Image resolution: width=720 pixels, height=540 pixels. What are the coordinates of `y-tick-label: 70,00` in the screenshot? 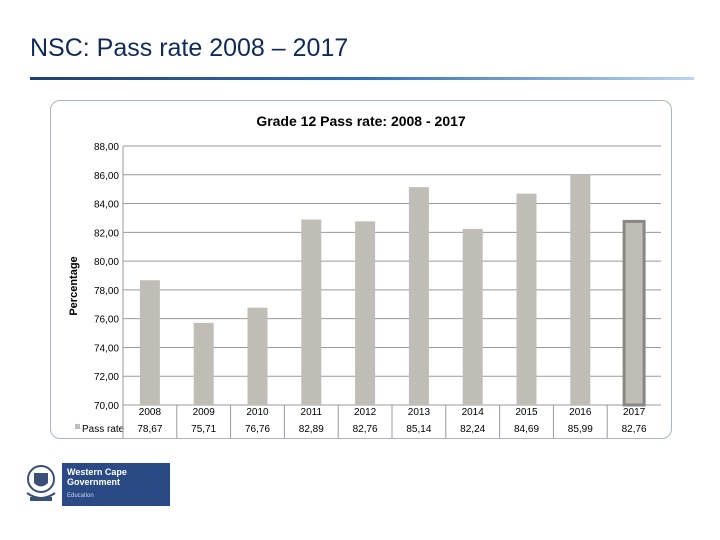 It's located at (106, 406).